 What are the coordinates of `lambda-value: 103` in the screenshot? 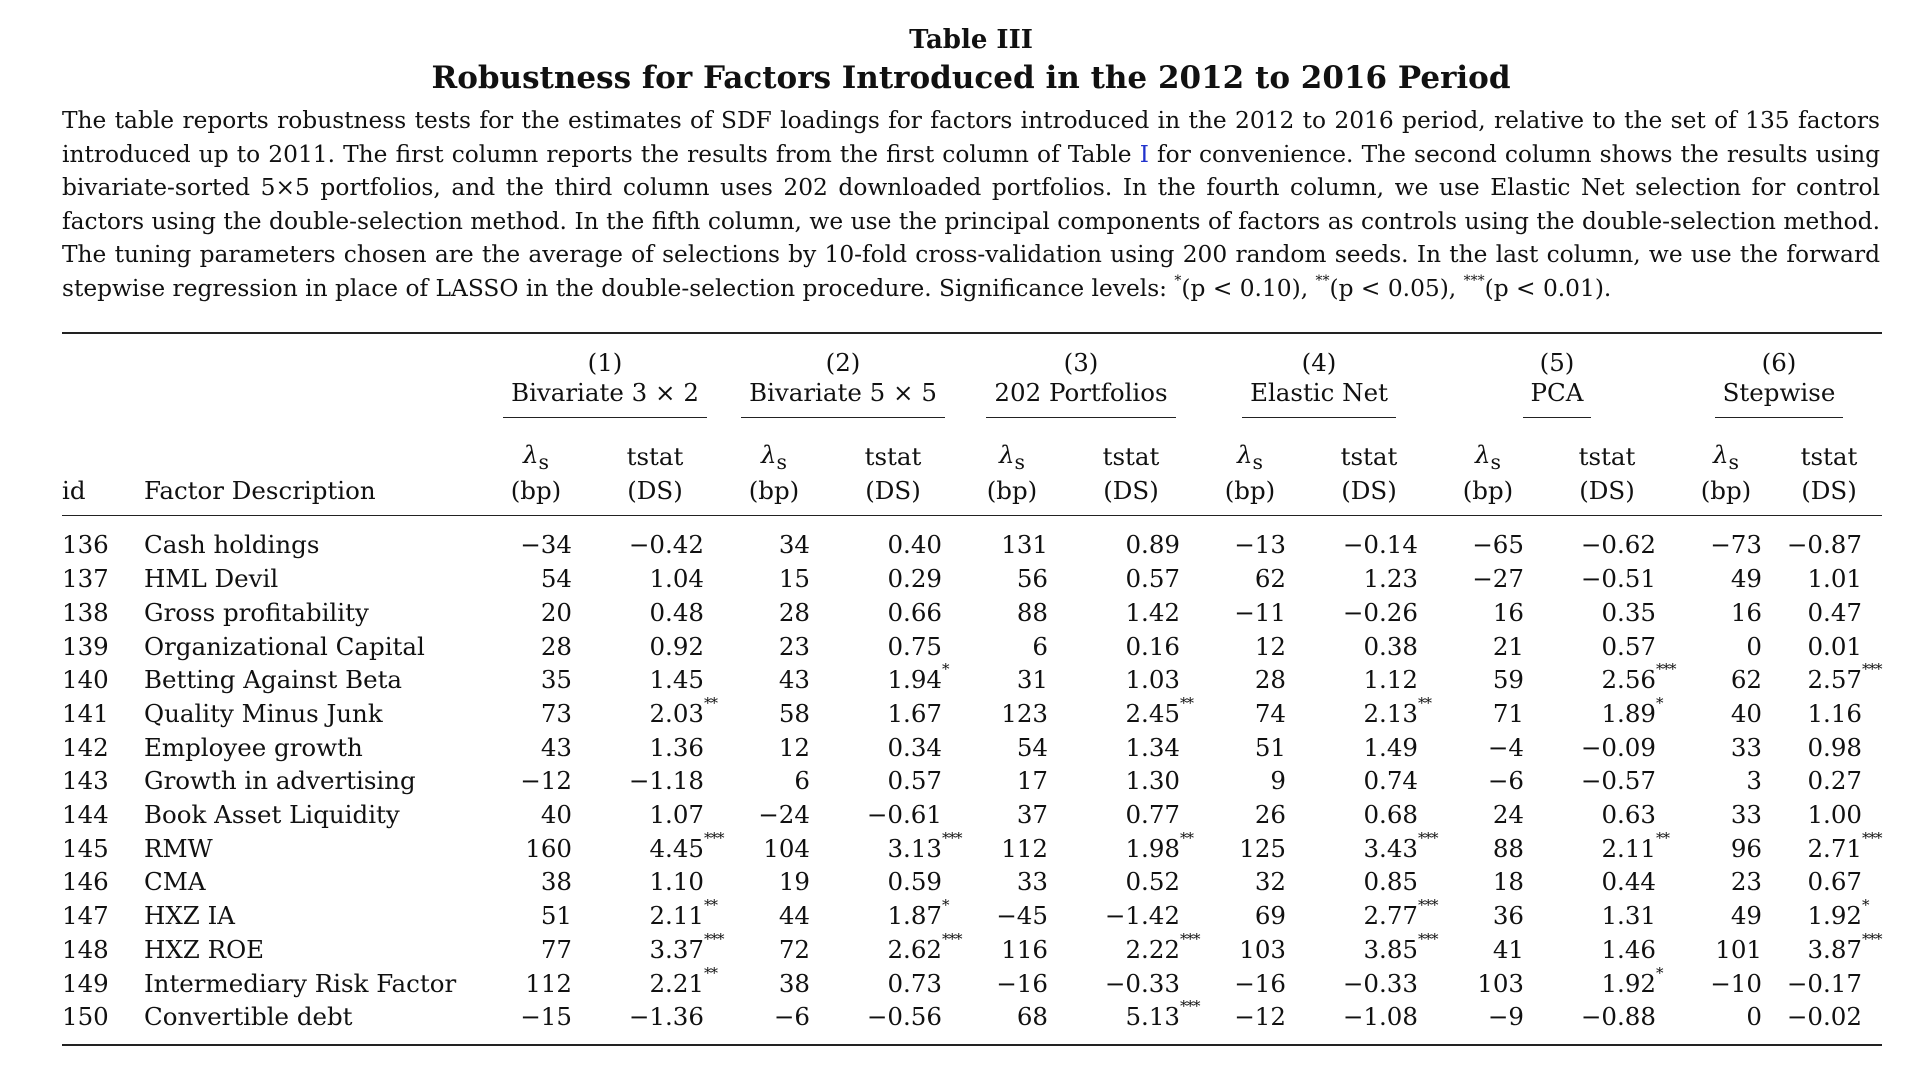 It's located at (1500, 983).